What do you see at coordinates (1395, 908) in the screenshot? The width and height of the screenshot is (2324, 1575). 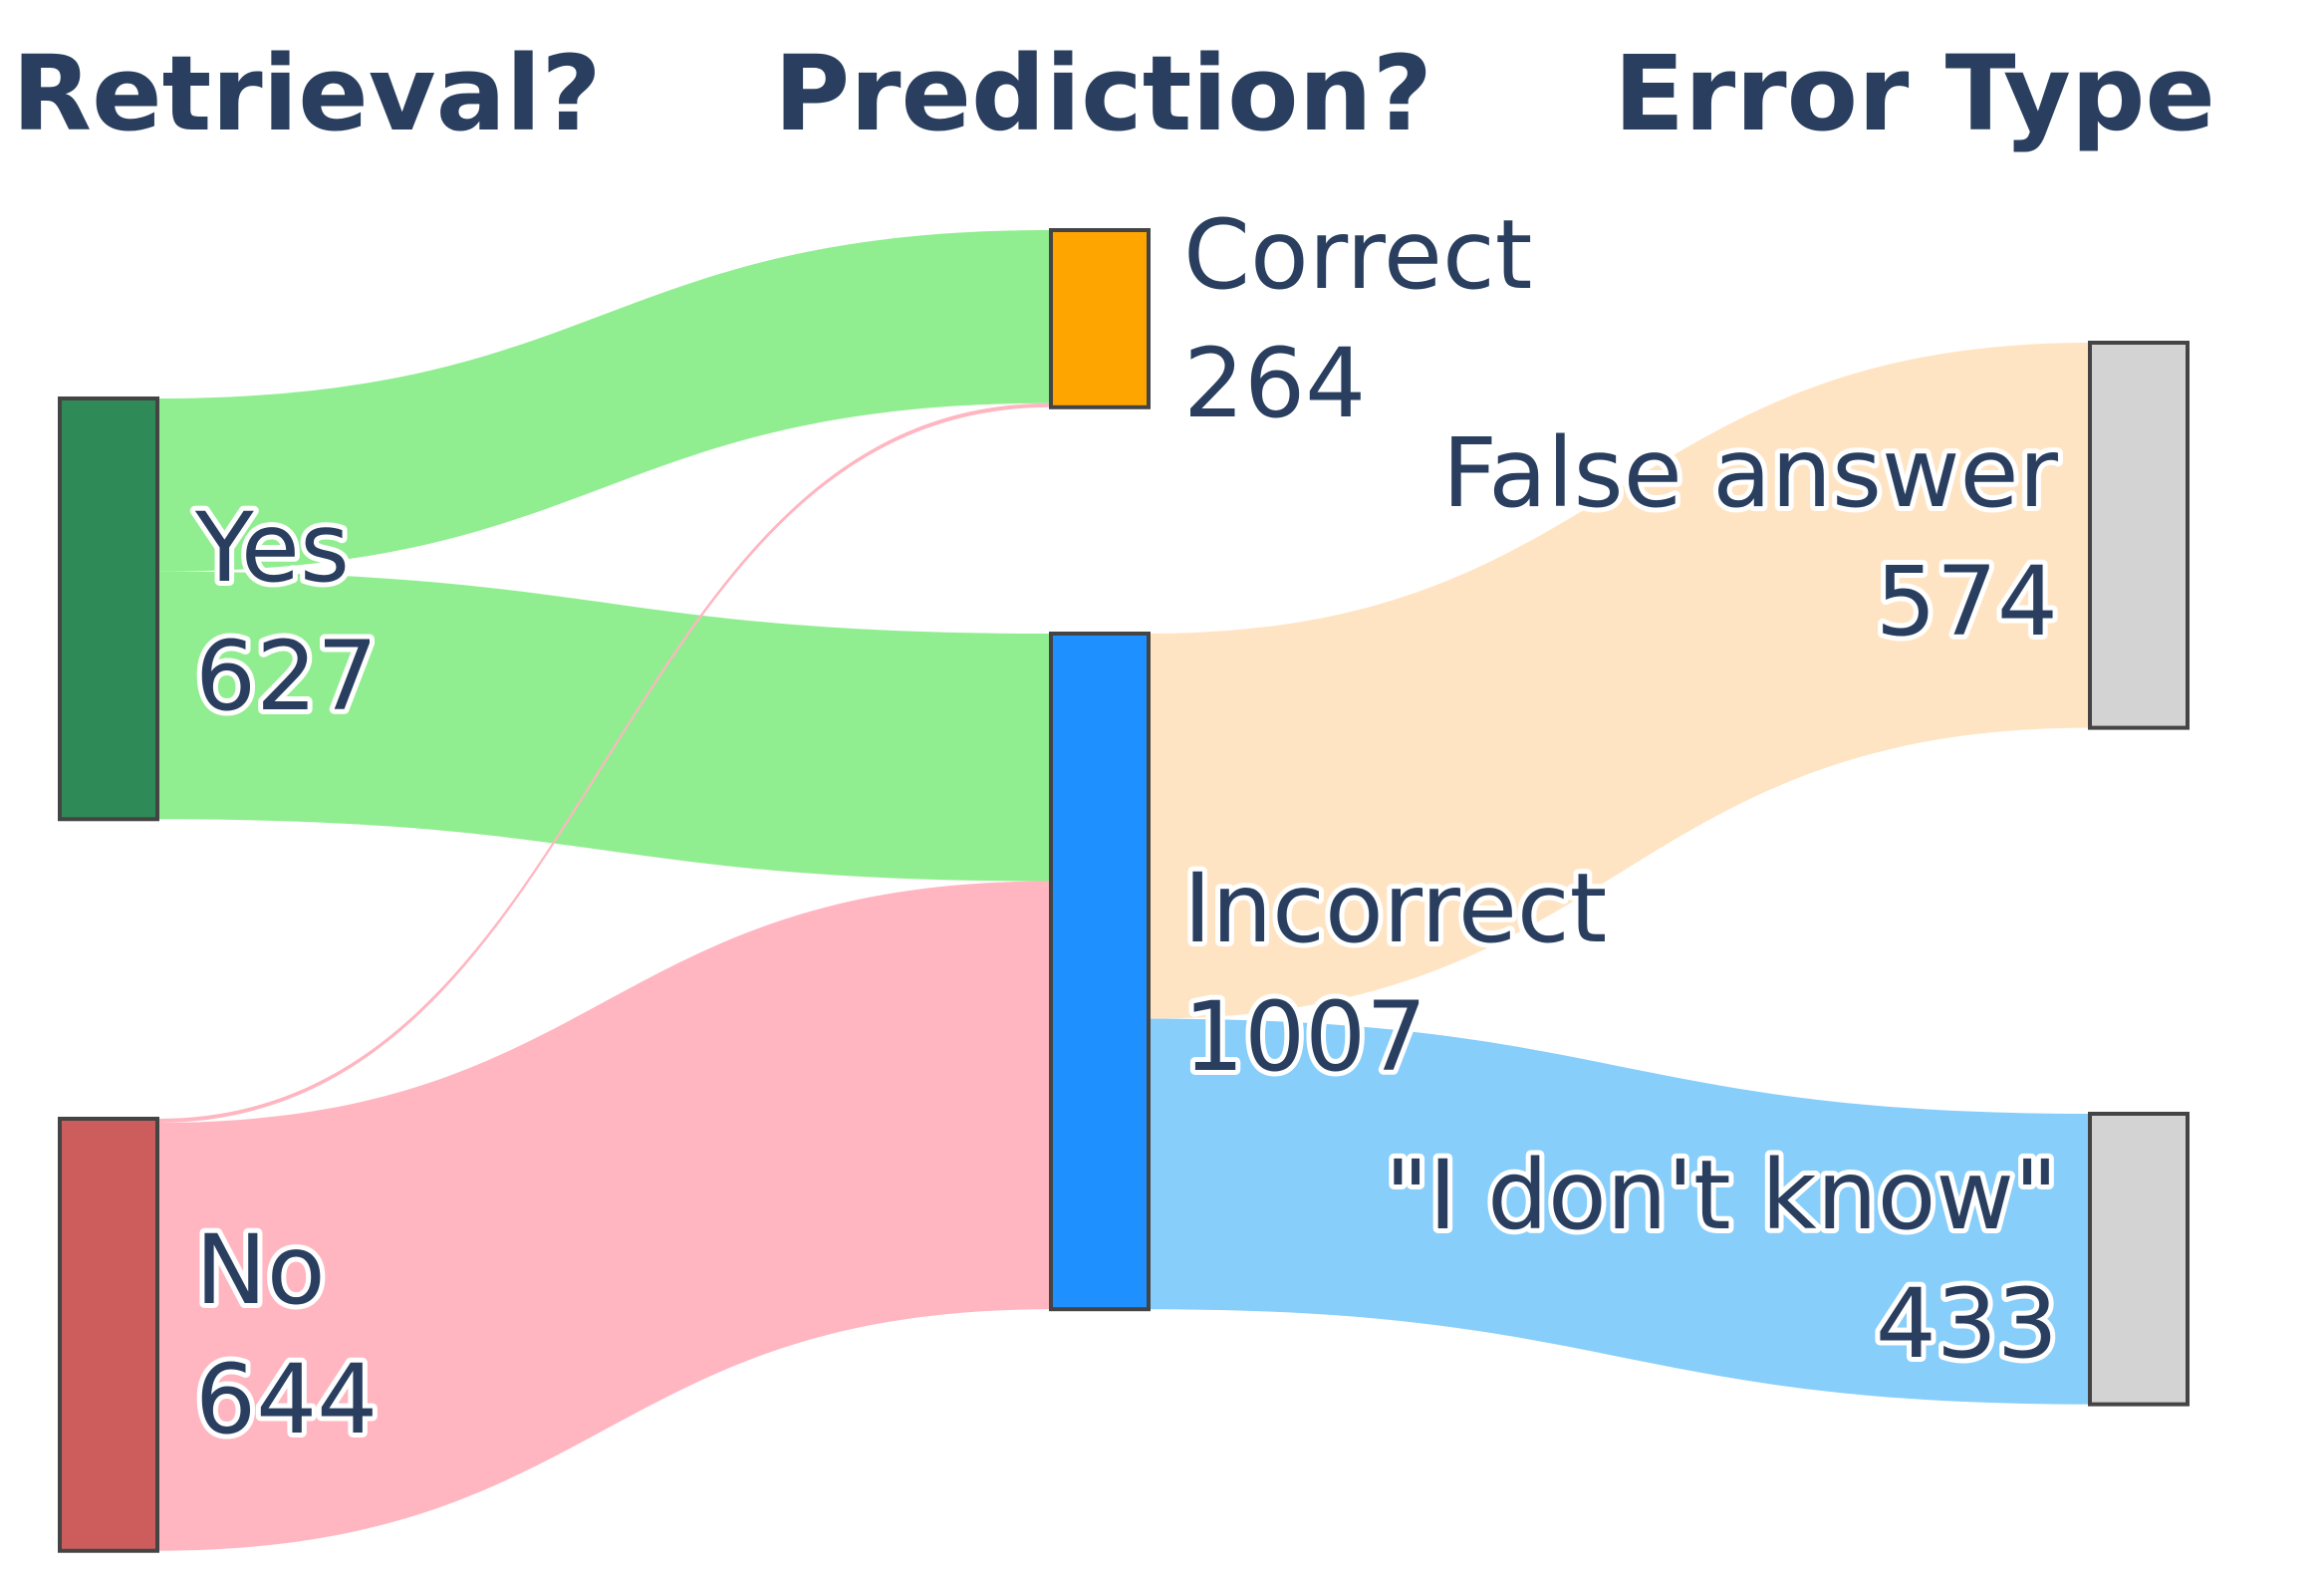 I see `node-label-incorrect: Incorrect` at bounding box center [1395, 908].